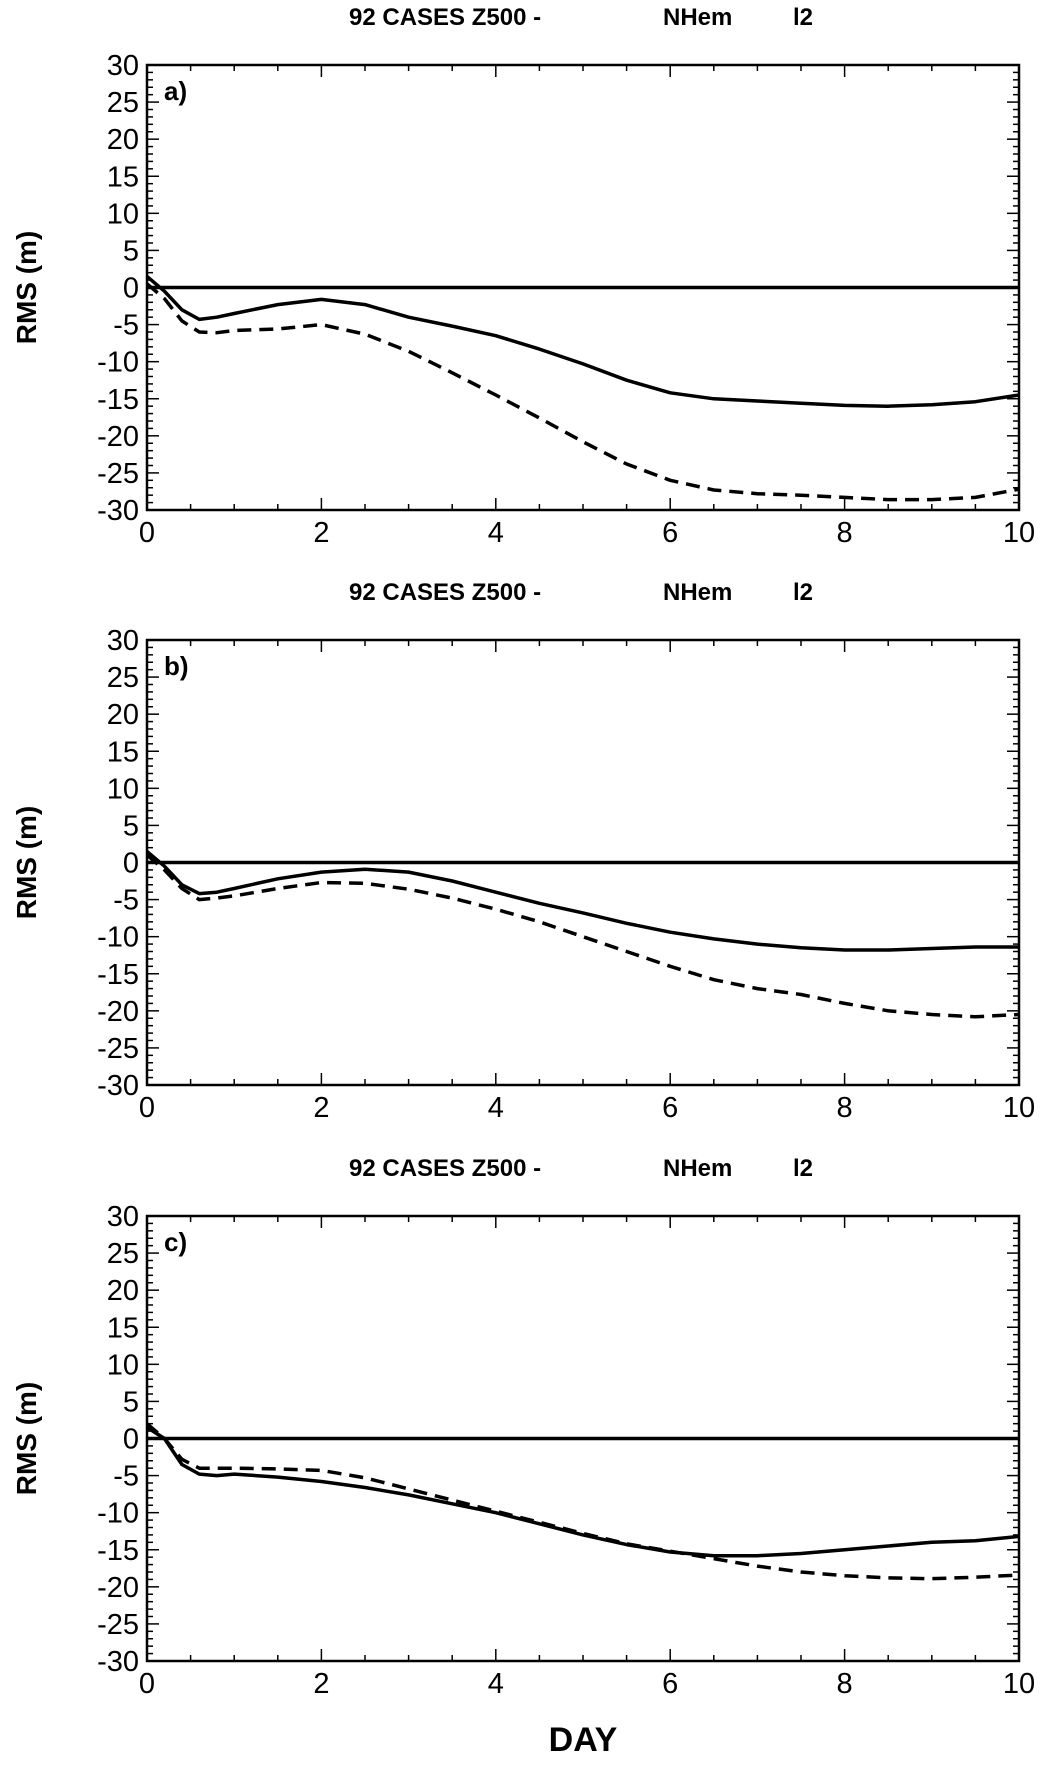 This screenshot has height=1775, width=1056. What do you see at coordinates (583, 1740) in the screenshot?
I see `x-axis-label: DAY` at bounding box center [583, 1740].